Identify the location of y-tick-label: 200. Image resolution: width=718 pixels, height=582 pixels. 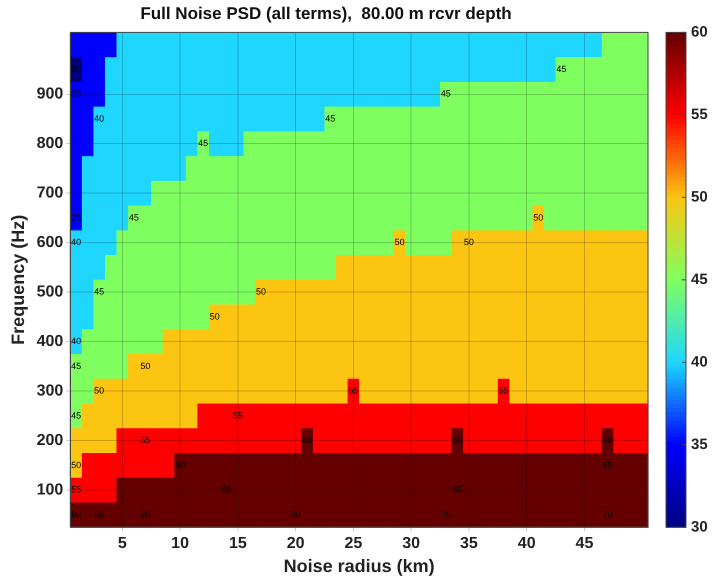
(50, 441).